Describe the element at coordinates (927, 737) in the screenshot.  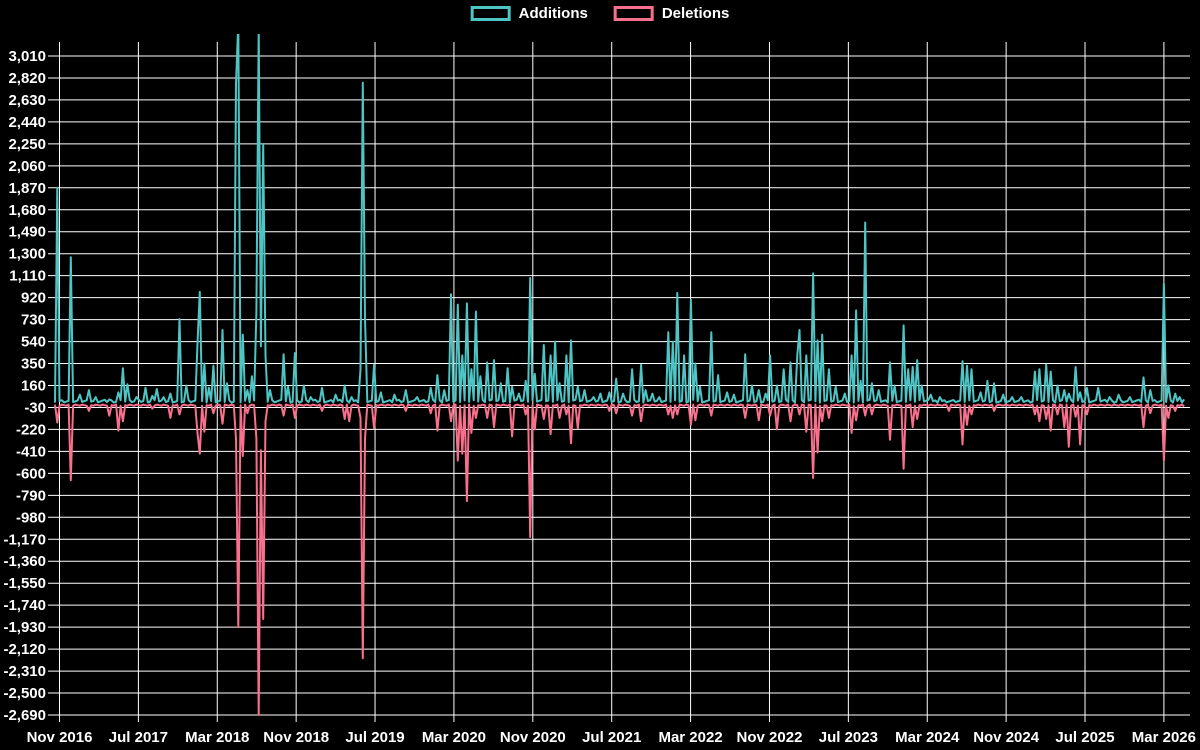
I see `x-axis-tick-label: Mar 2024` at that location.